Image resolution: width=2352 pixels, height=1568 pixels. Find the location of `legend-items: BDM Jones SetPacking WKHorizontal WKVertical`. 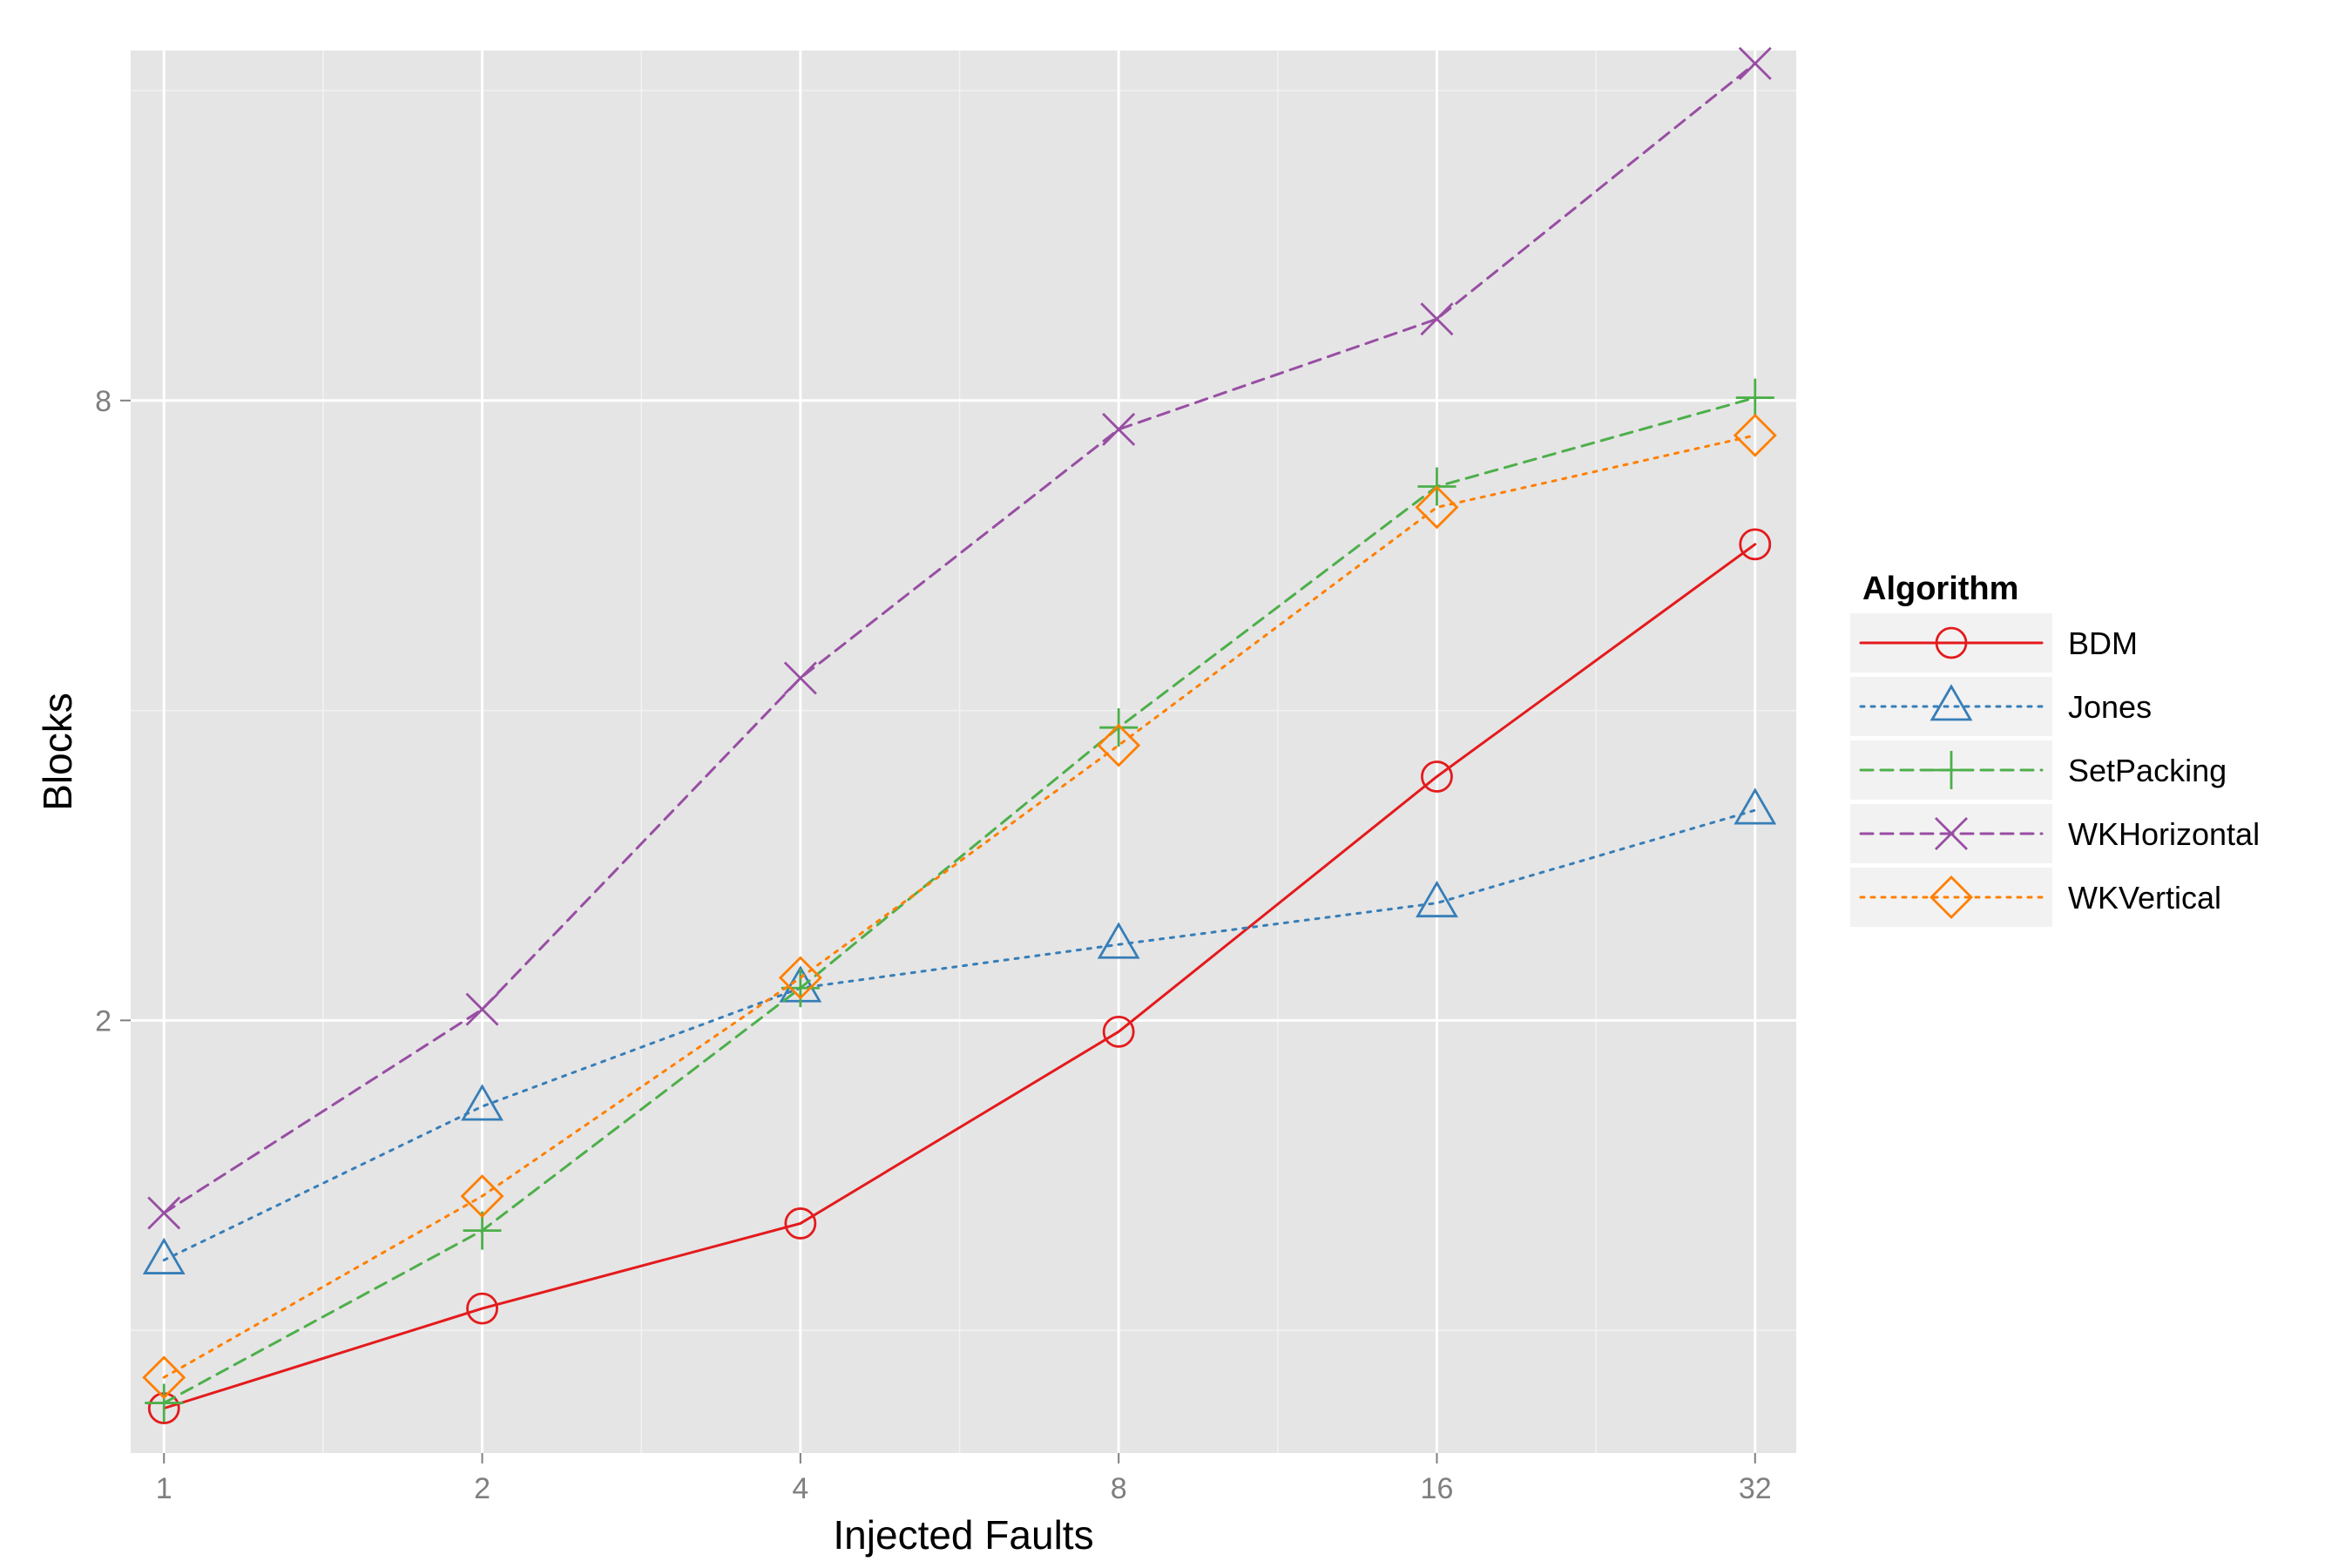

legend-items: BDM Jones SetPacking WKHorizontal WKVertical is located at coordinates (2055, 770).